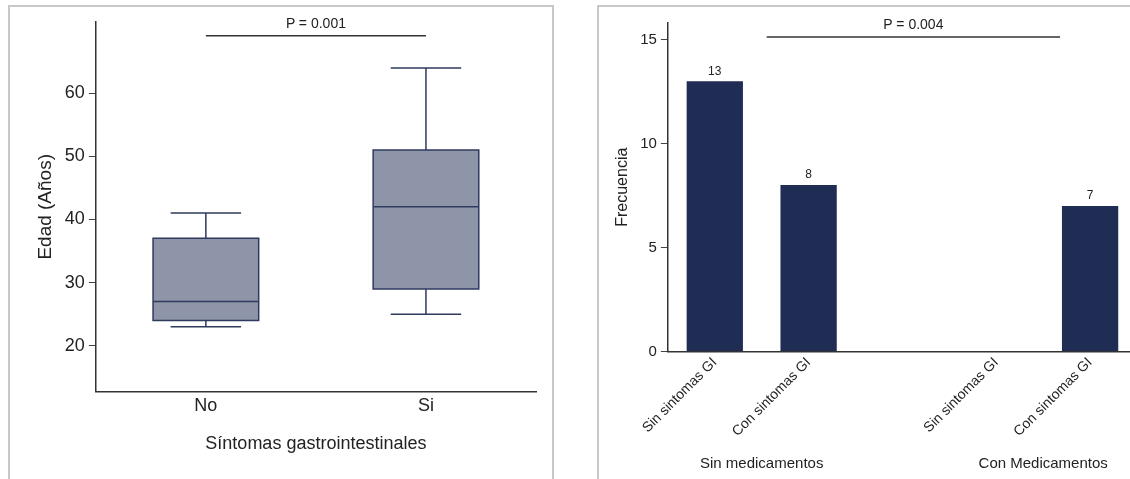 The height and width of the screenshot is (479, 1130). I want to click on data-label: 13, so click(715, 70).